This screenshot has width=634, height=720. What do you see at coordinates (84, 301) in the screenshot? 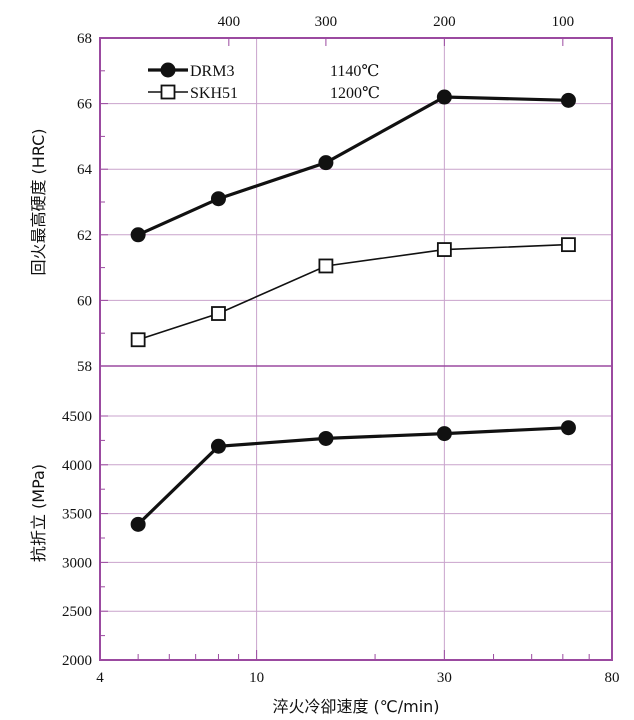
I see `y-tick-label-upper-60: 60` at bounding box center [84, 301].